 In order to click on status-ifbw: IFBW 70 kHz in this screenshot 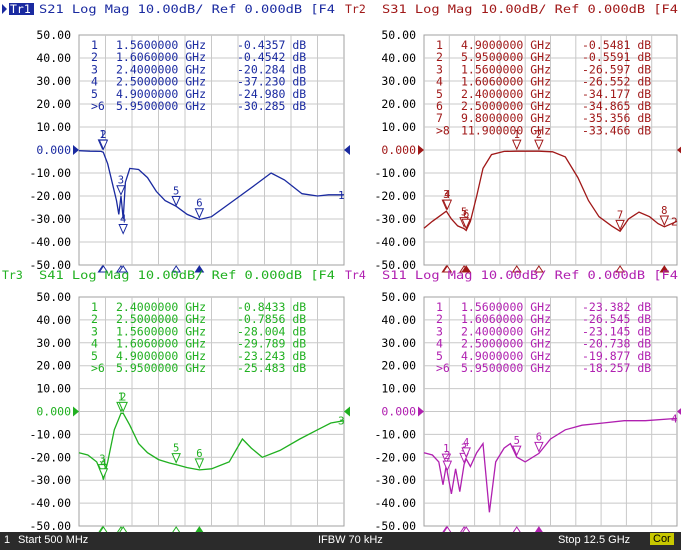, I will do `click(350, 540)`.